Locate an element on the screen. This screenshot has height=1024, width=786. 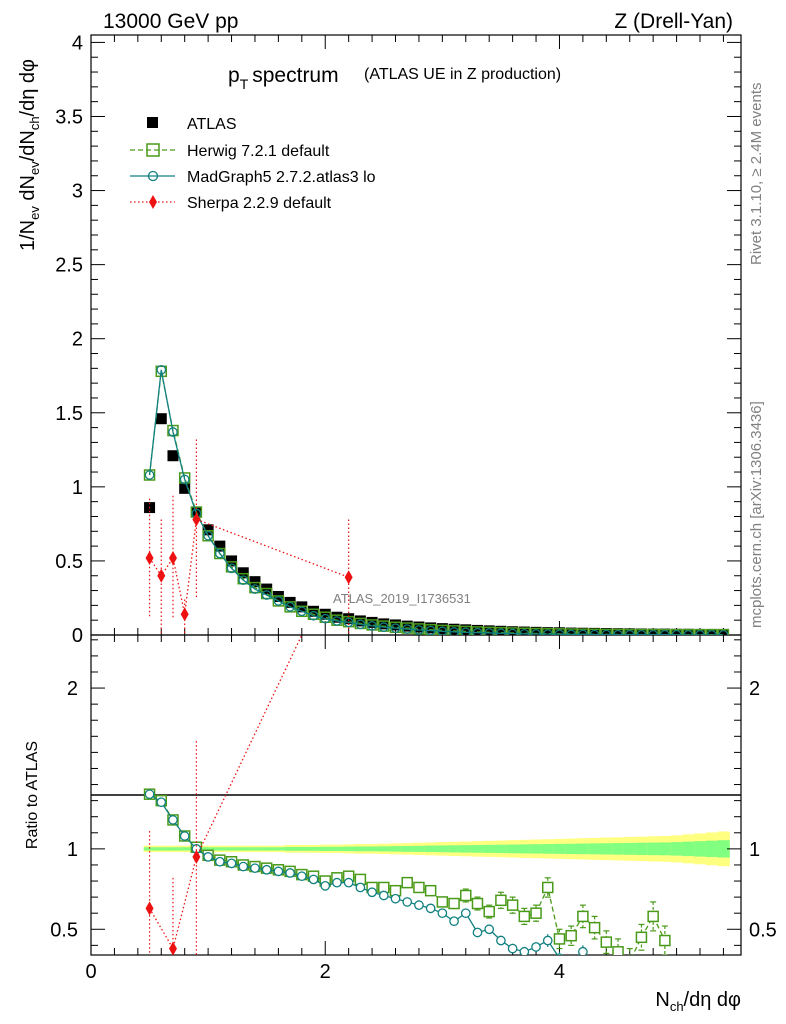
ratio-y-tick-label: 1 is located at coordinates (72, 850).